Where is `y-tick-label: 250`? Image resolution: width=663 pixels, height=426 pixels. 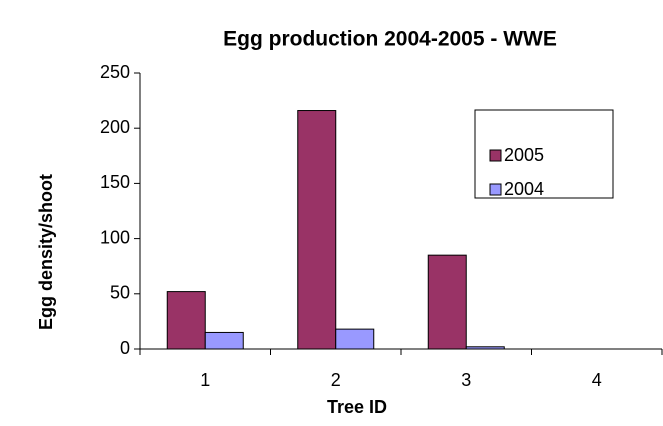 y-tick-label: 250 is located at coordinates (115, 72).